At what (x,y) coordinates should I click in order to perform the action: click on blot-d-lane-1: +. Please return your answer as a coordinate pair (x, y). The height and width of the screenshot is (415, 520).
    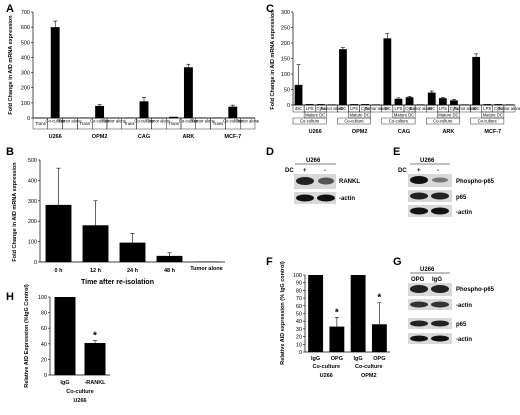
    Looking at the image, I should click on (305, 171).